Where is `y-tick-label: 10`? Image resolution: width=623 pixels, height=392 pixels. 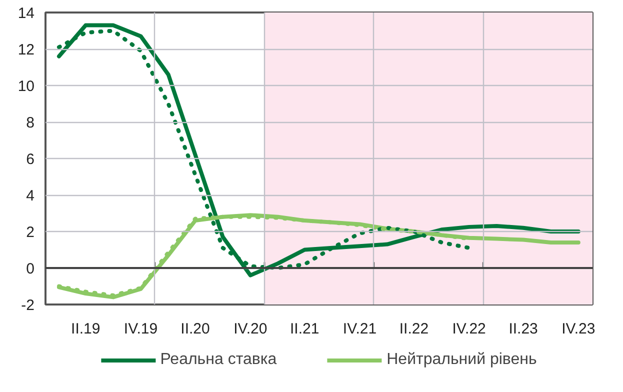
y-tick-label: 10 is located at coordinates (26, 86).